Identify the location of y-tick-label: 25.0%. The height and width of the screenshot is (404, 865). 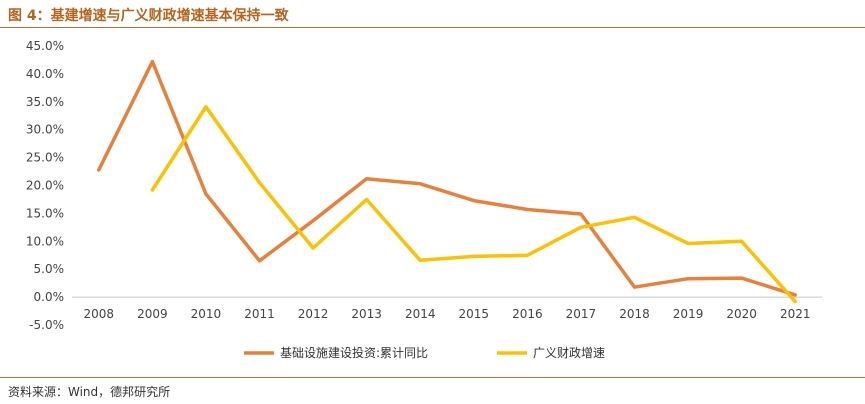
(45, 158).